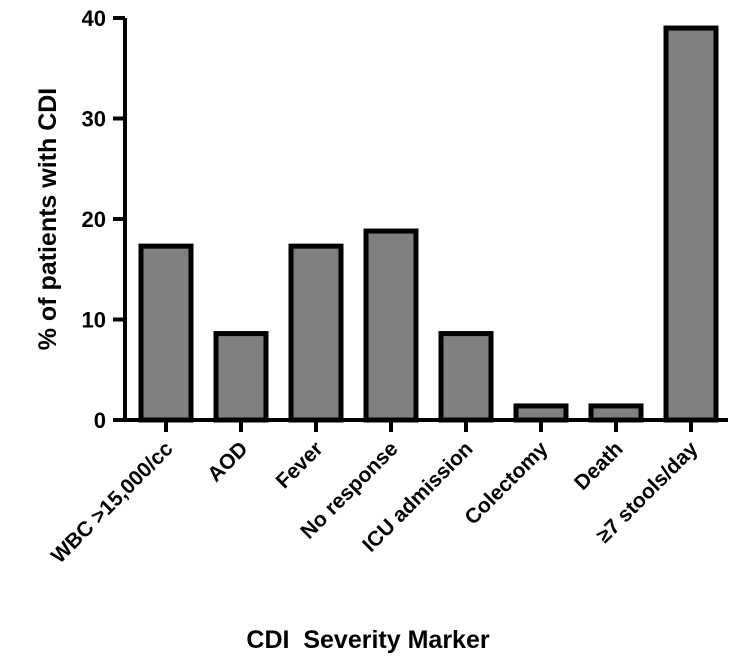  What do you see at coordinates (227, 461) in the screenshot?
I see `x-tick-label: AOD` at bounding box center [227, 461].